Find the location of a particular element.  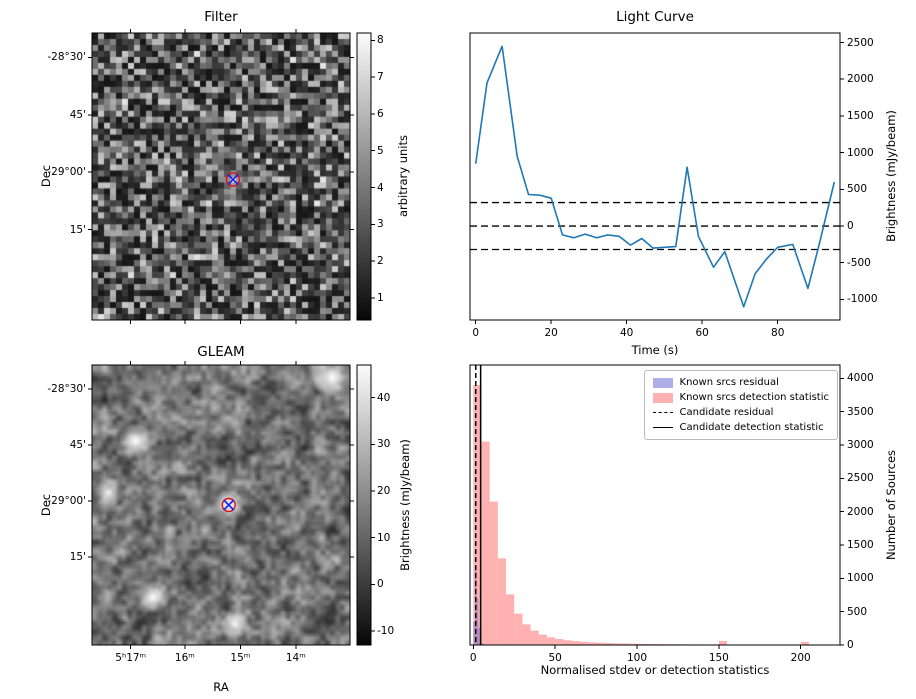

legend-label: Known srcs residual is located at coordinates (729, 382).